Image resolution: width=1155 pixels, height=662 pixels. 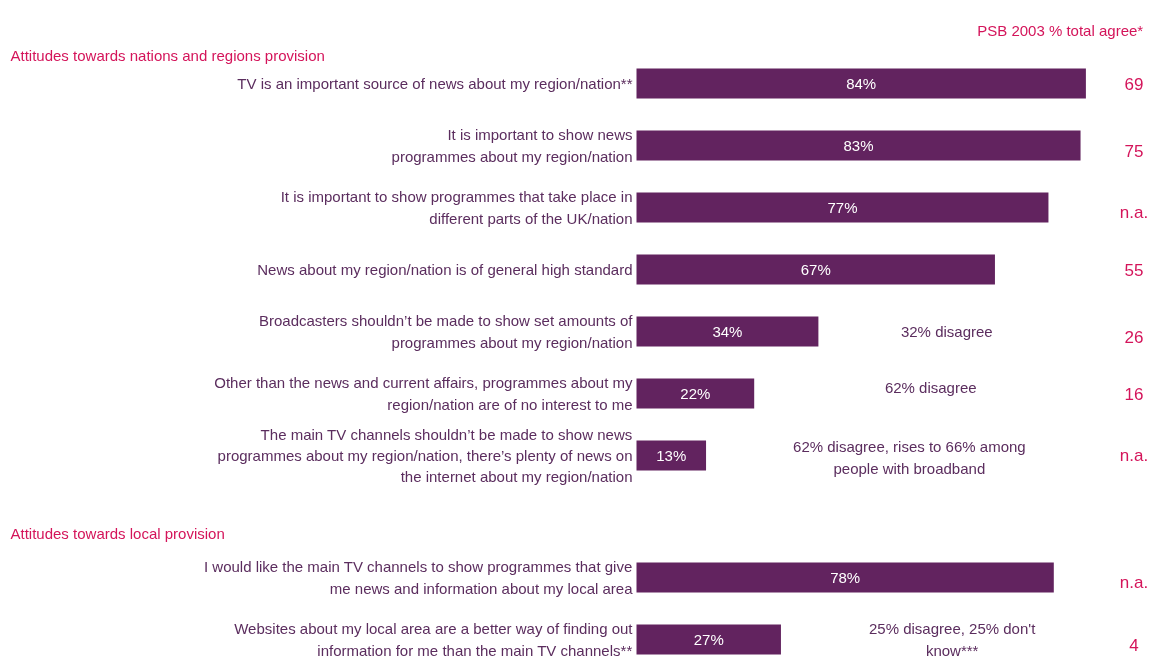 I want to click on data-label: 78%, so click(x=845, y=577).